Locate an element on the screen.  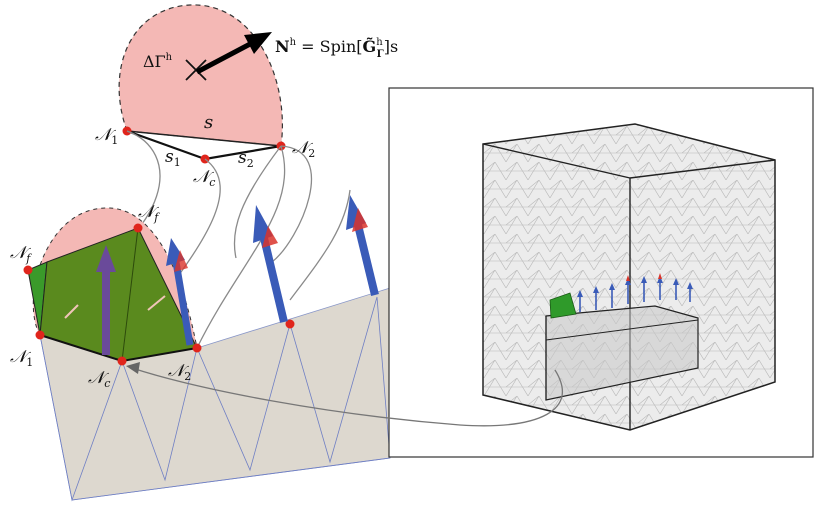
label-s2: s2 is located at coordinates (246, 159).